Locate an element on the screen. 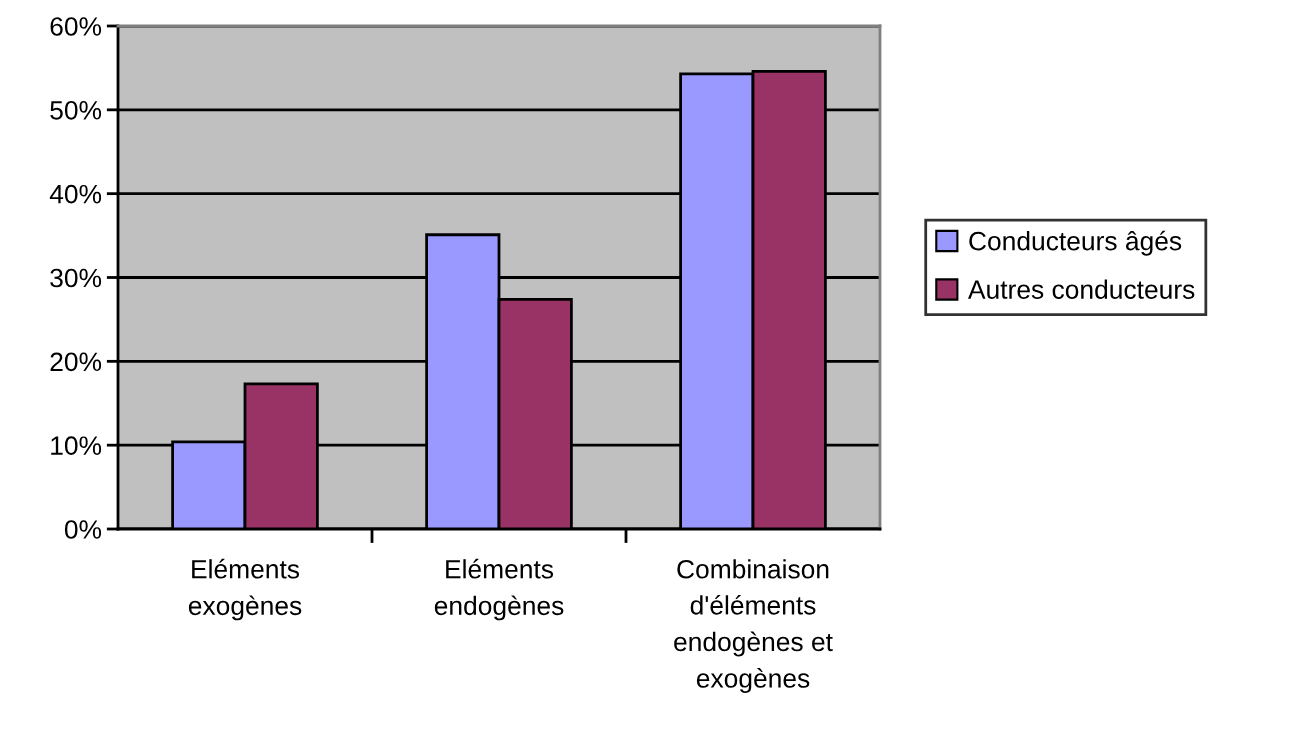 This screenshot has height=754, width=1307. y-tick-label: 0% is located at coordinates (83, 529).